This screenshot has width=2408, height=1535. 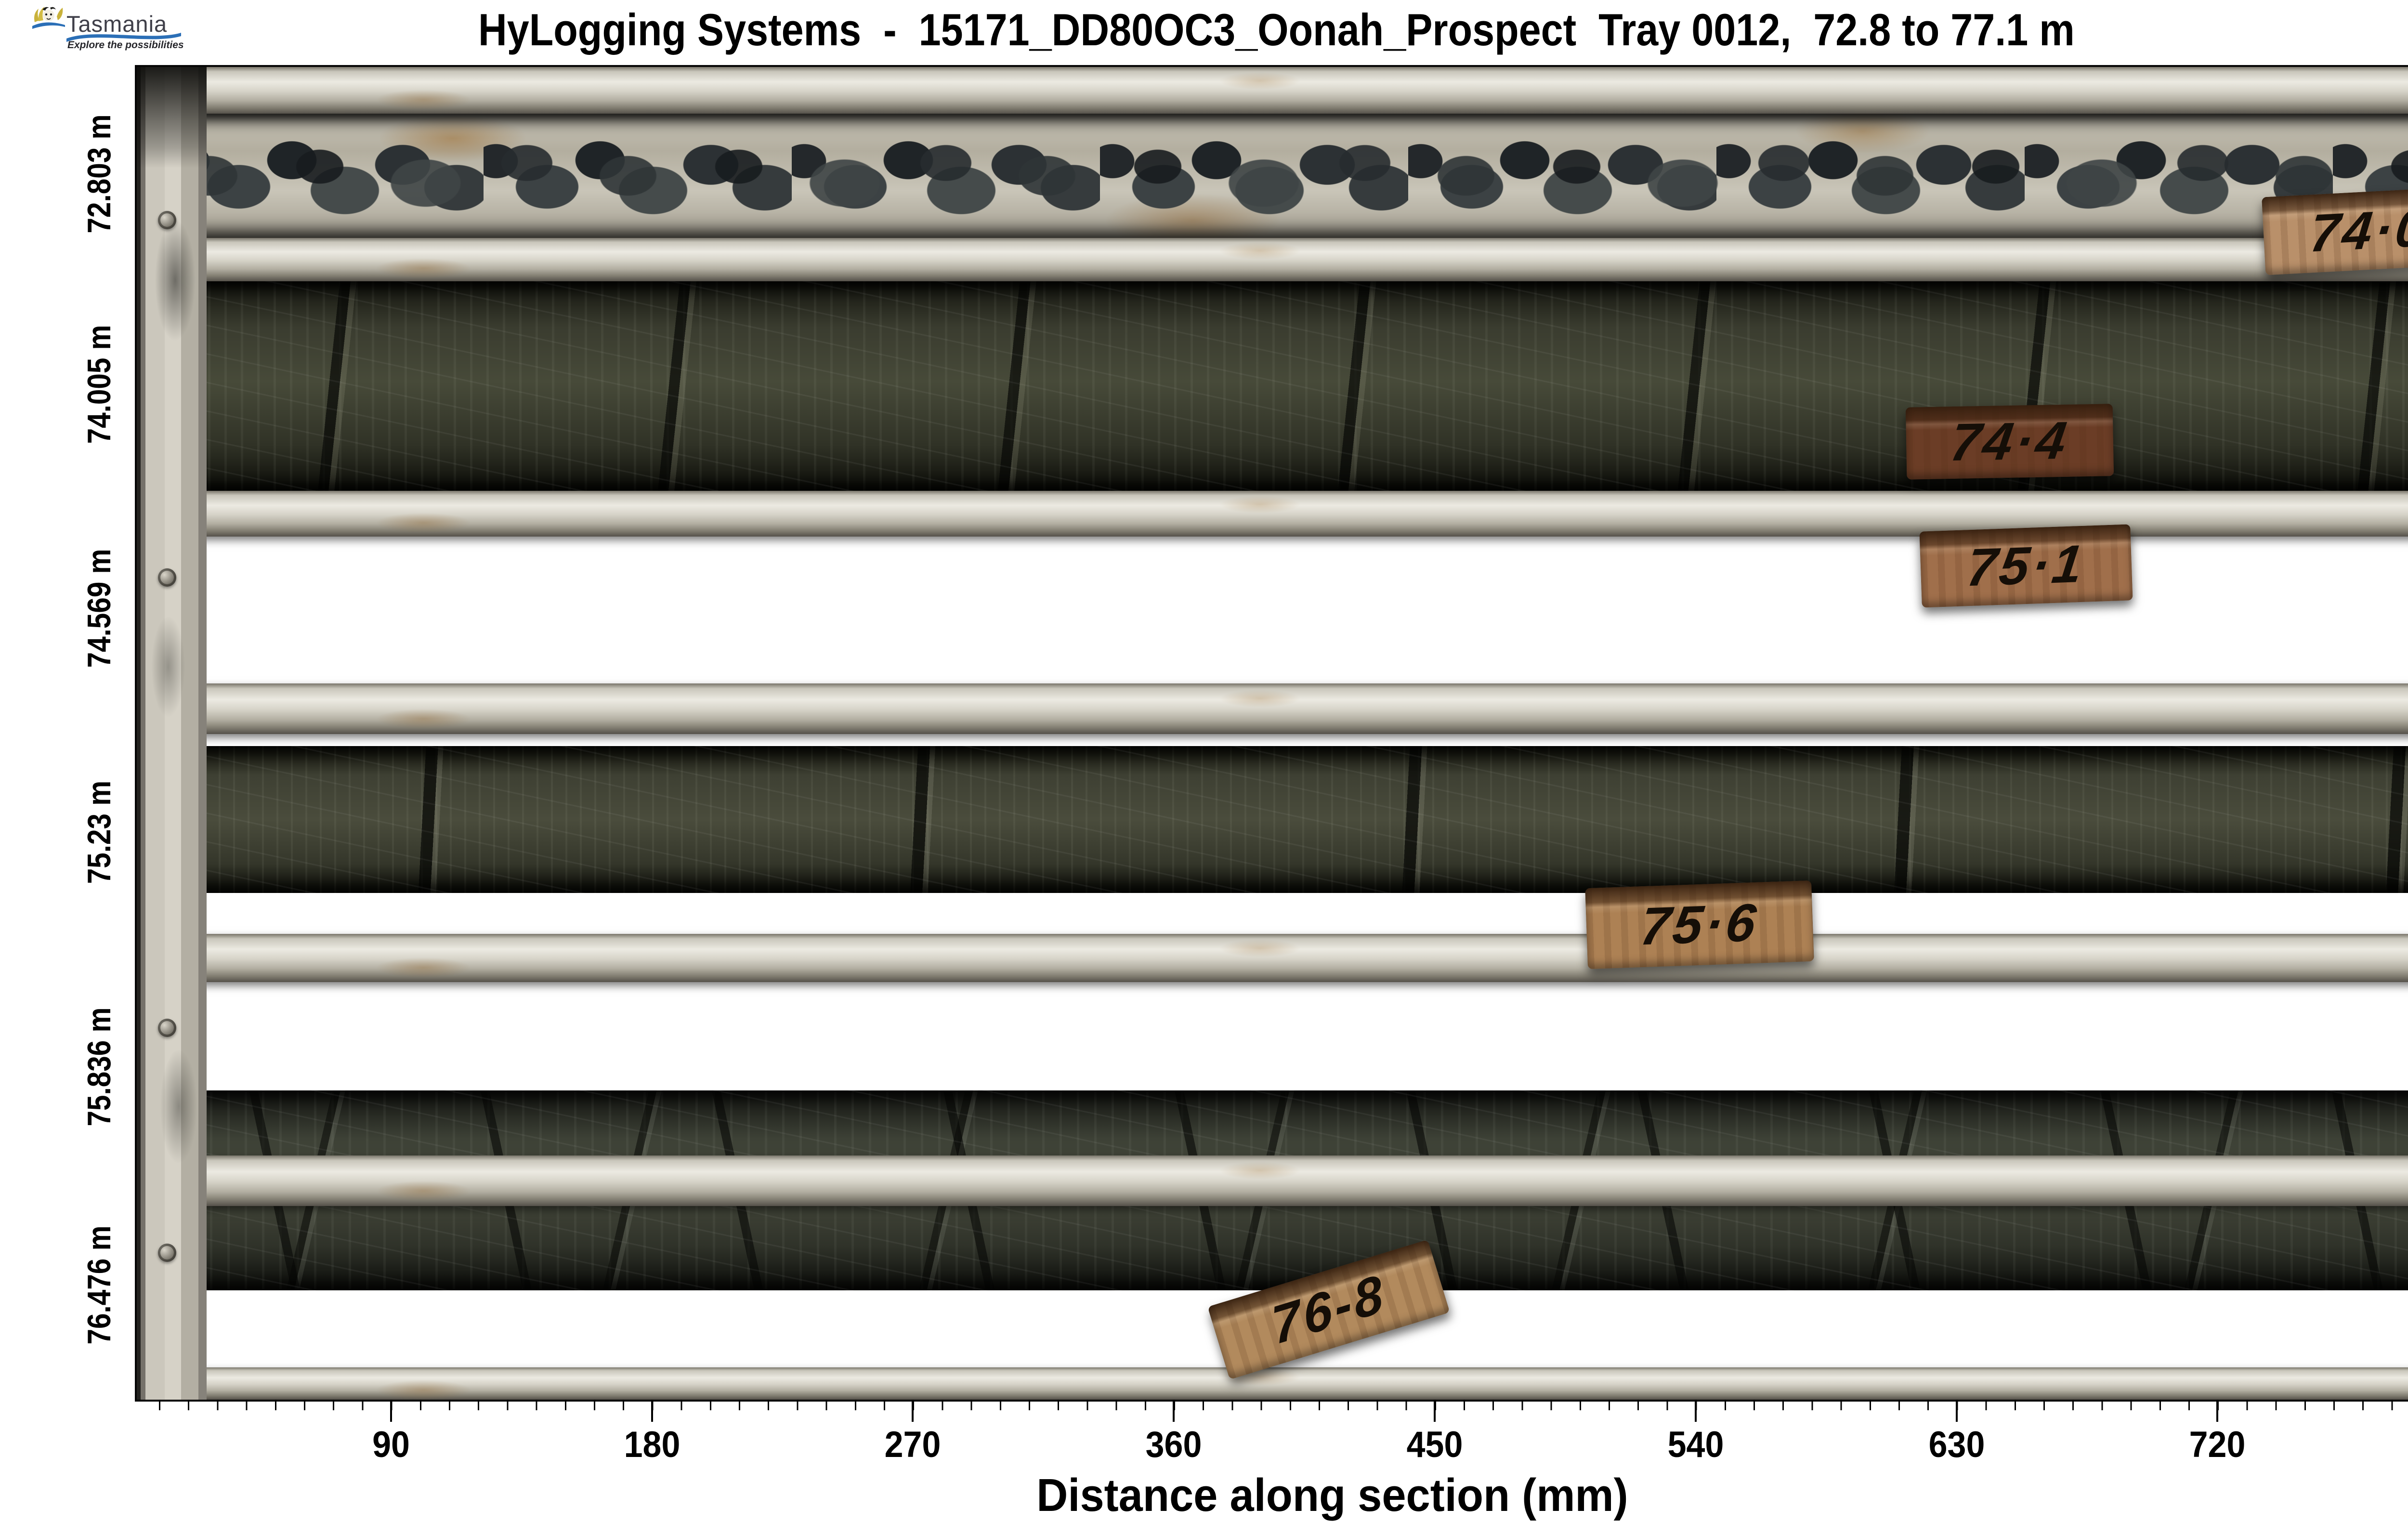 I want to click on depth-block-label: 74·4, so click(x=2010, y=441).